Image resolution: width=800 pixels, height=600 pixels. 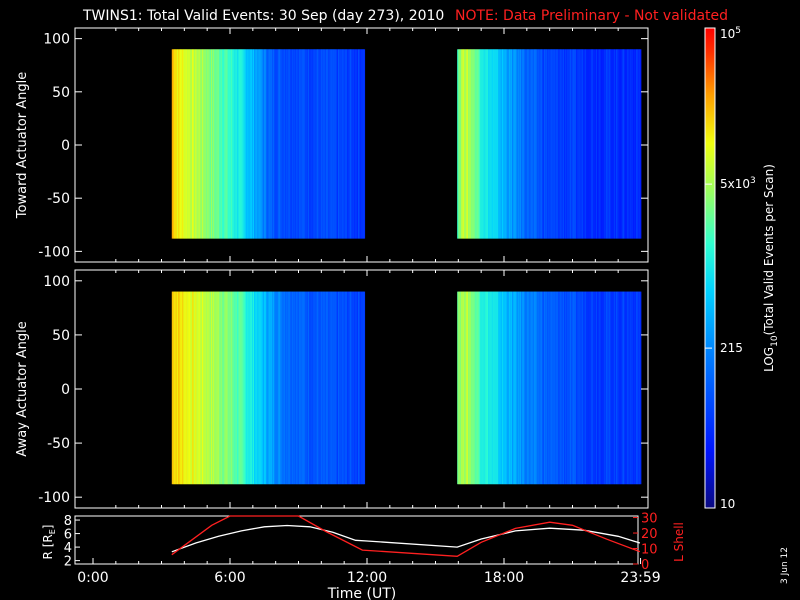 I want to click on x-tick-label: 6:00, so click(x=229, y=578).